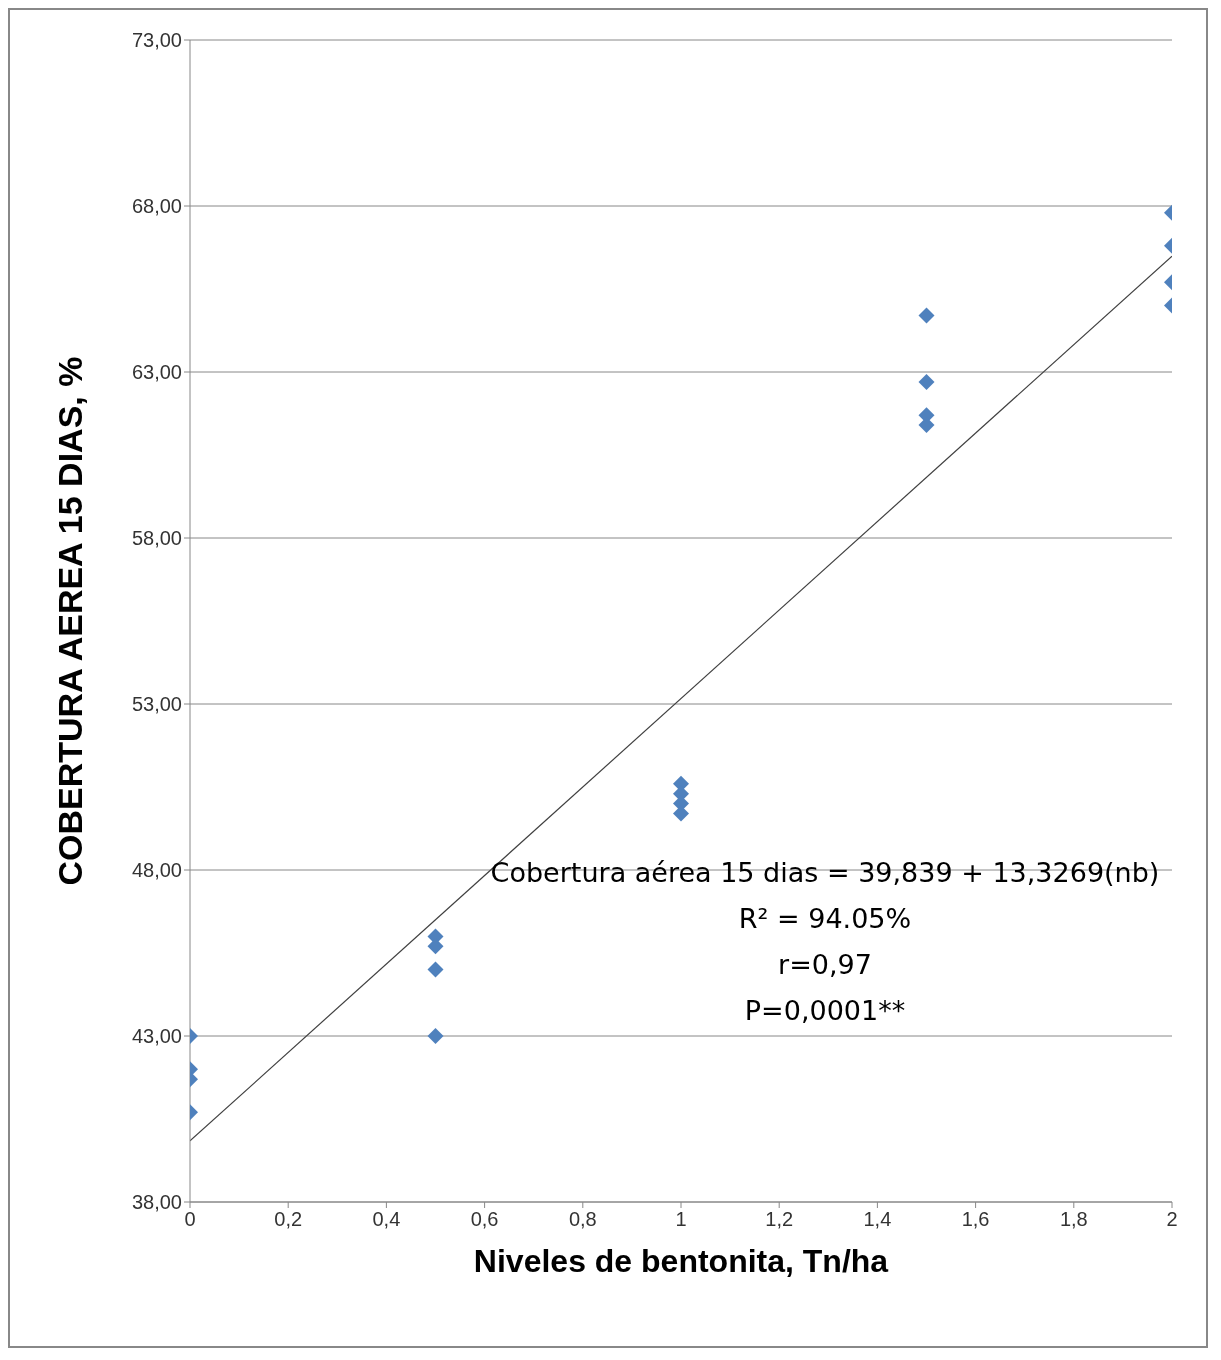  I want to click on annotation: P=0,0001**, so click(825, 1011).